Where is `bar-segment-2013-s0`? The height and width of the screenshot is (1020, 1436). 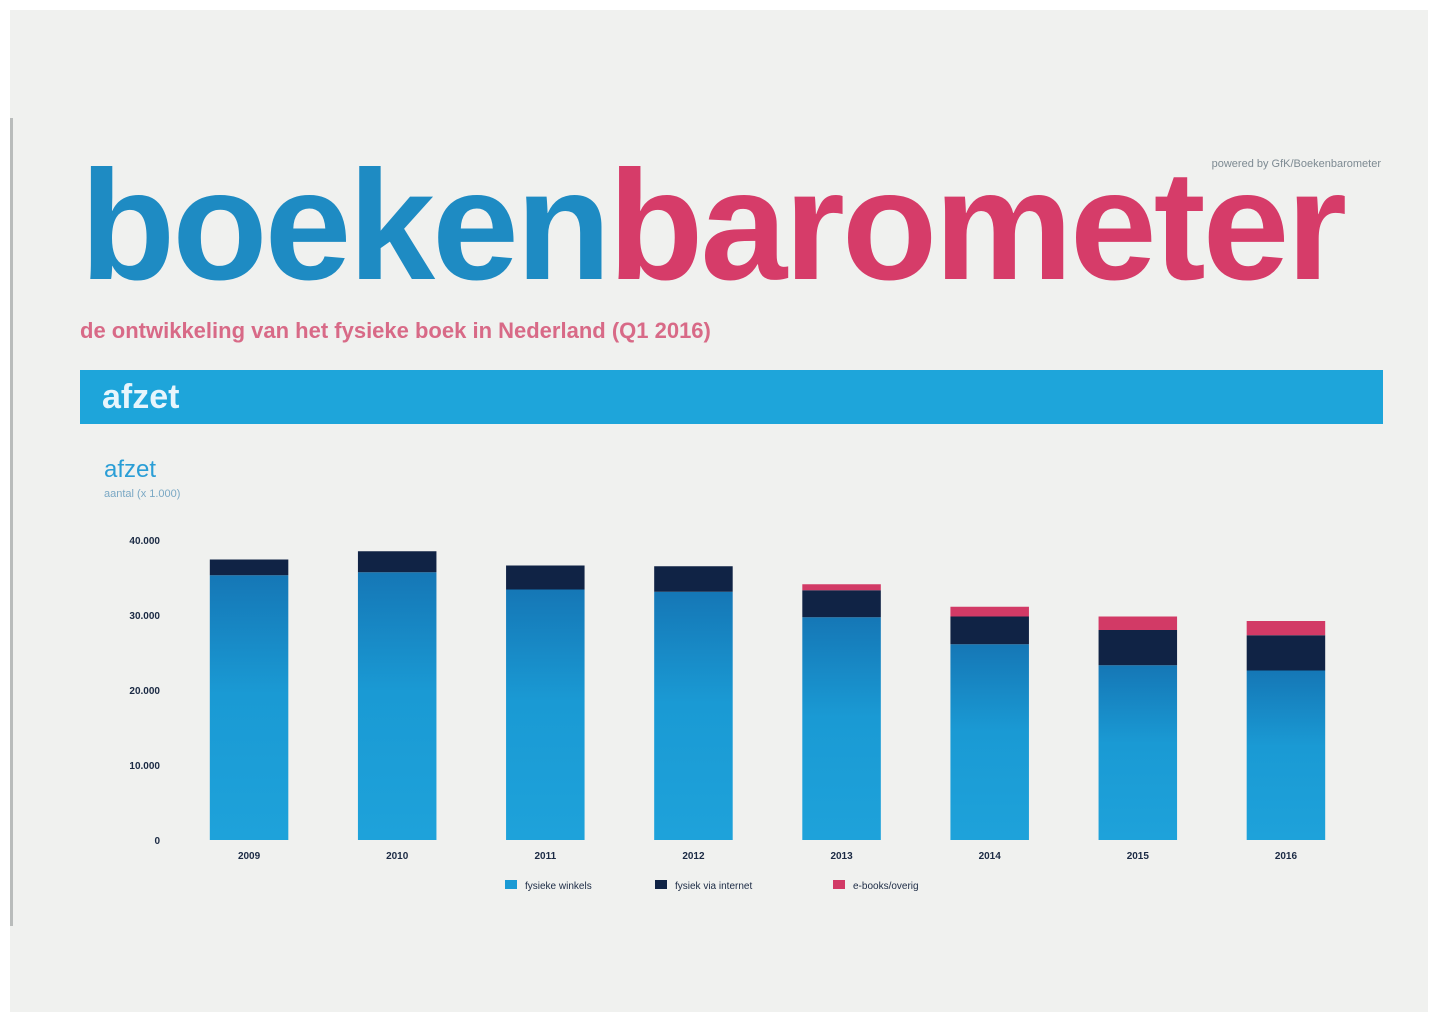 bar-segment-2013-s0 is located at coordinates (841, 728).